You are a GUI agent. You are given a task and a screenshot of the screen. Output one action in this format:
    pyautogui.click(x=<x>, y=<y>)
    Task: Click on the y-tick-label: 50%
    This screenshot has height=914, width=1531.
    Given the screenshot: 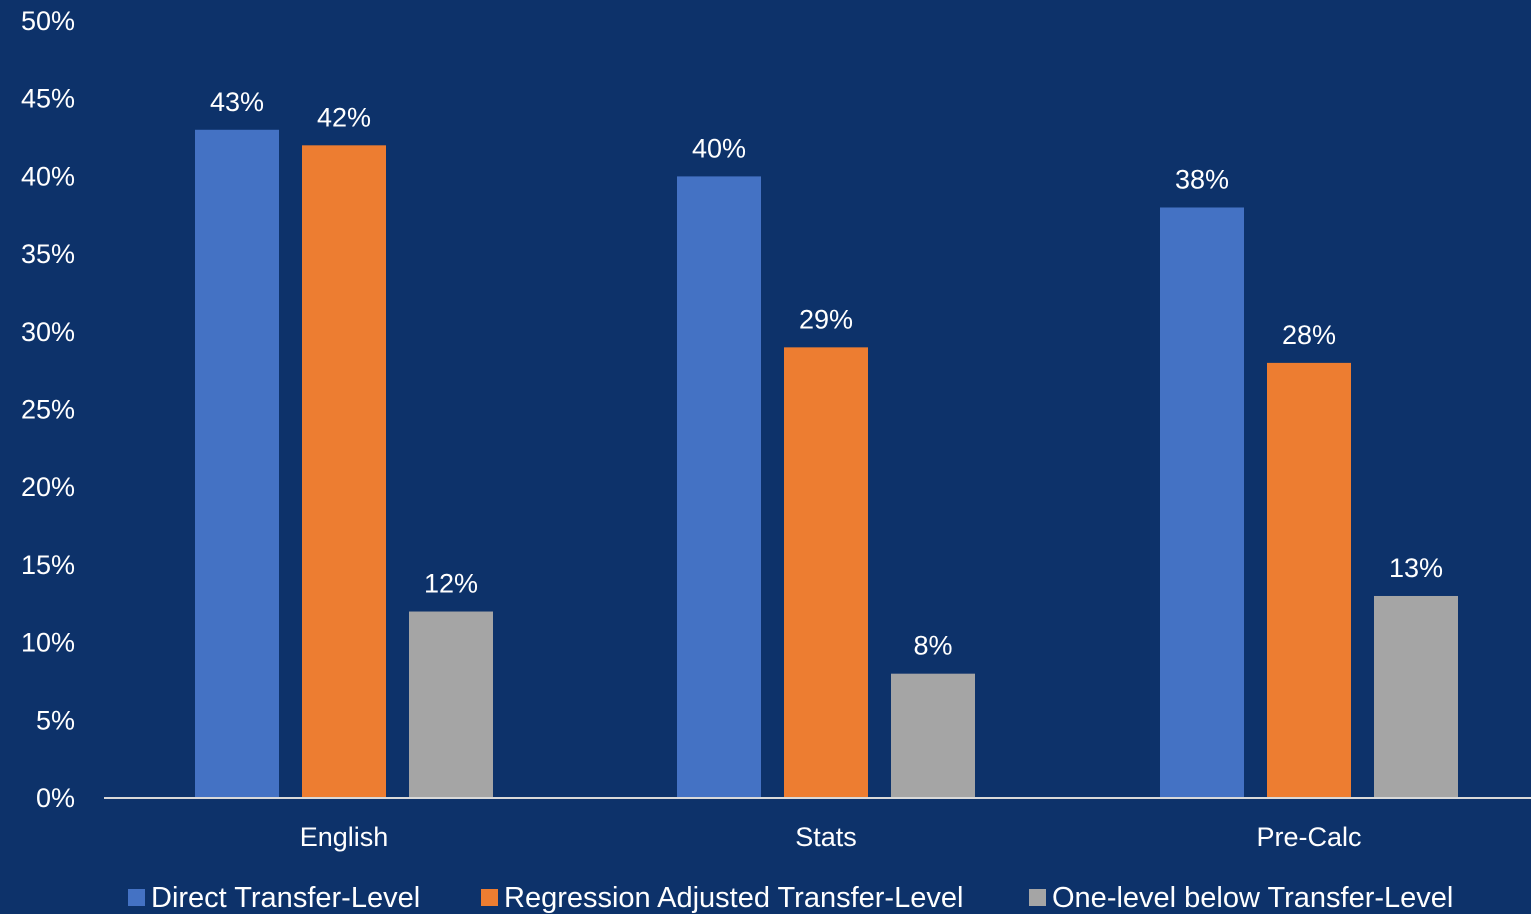 What is the action you would take?
    pyautogui.click(x=48, y=21)
    